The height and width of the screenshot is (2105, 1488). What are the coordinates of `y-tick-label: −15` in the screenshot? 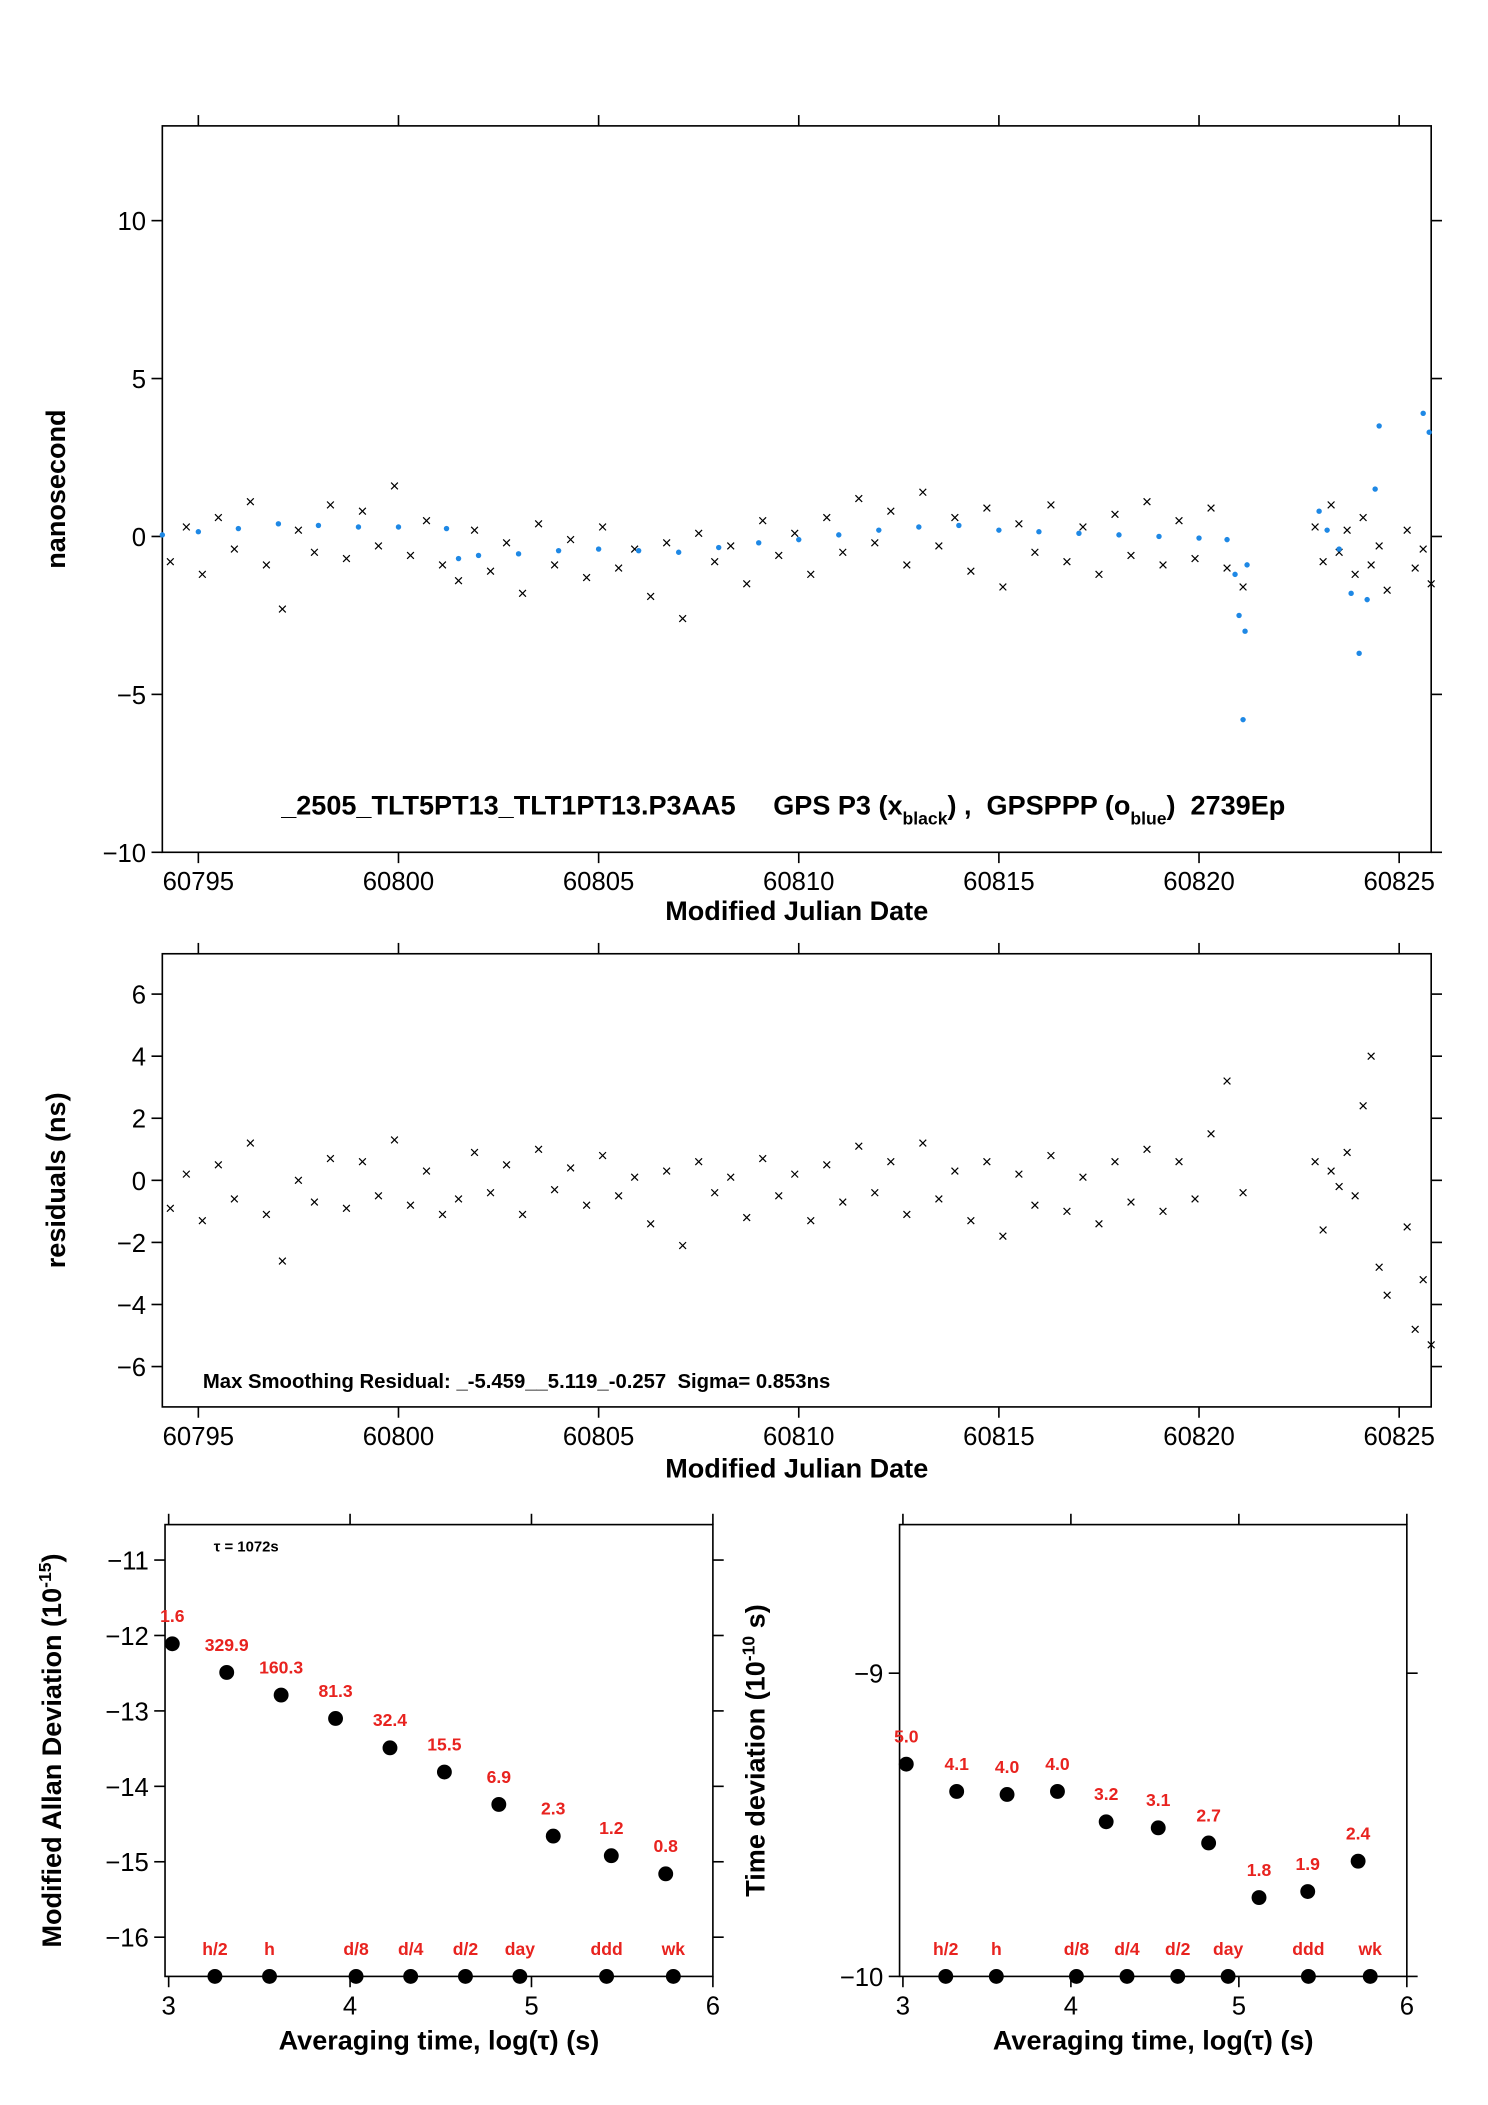 It's located at (127, 1863).